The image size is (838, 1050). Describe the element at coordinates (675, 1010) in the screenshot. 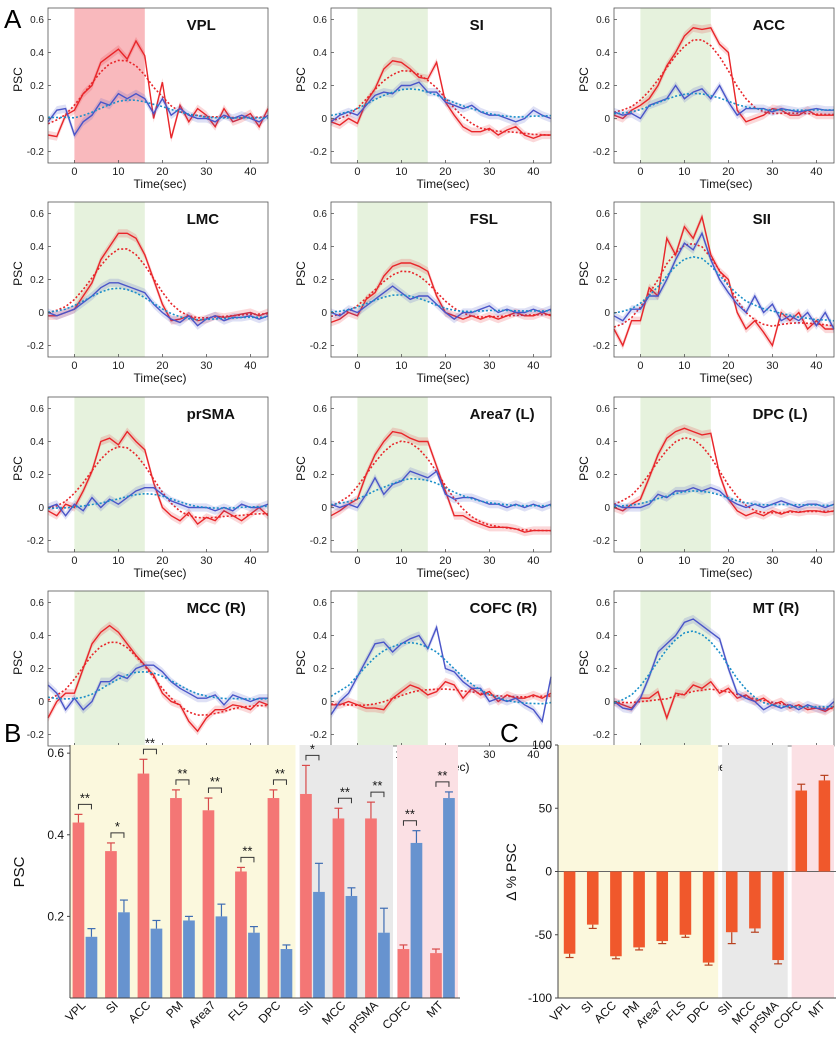

I see `category-label: FLS` at that location.